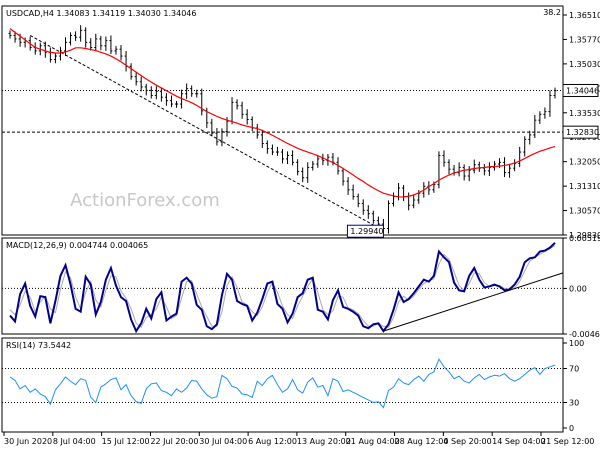 This screenshot has height=455, width=600. I want to click on rsi-y-tick-label: 0, so click(571, 428).